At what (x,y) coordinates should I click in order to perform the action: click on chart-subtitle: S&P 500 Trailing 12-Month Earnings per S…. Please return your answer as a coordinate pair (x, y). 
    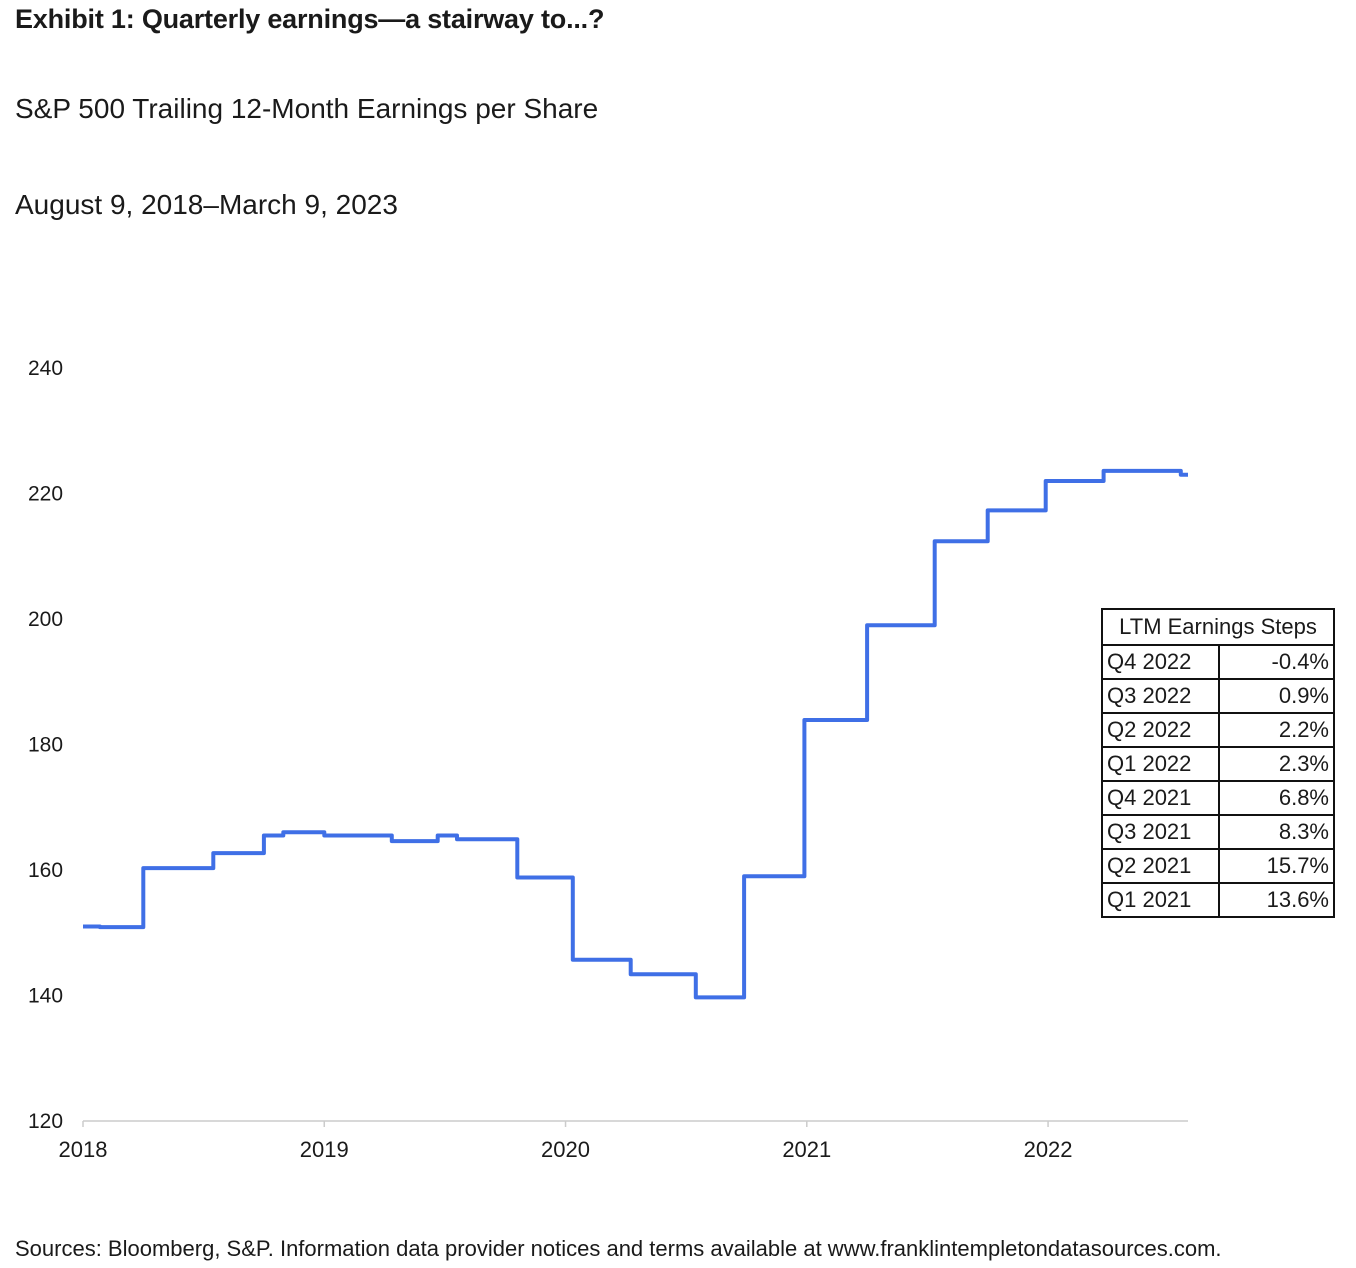
    Looking at the image, I should click on (307, 108).